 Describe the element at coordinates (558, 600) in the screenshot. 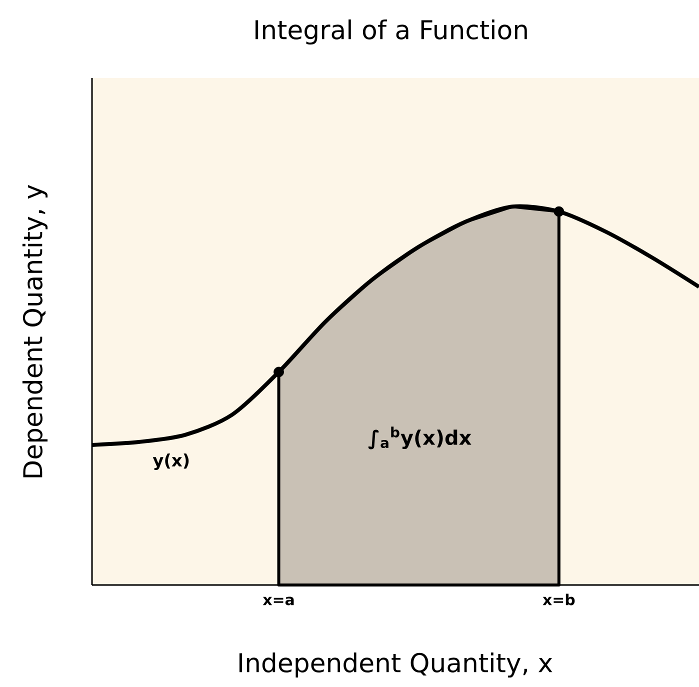

I see `x-tick-label: x=b` at that location.